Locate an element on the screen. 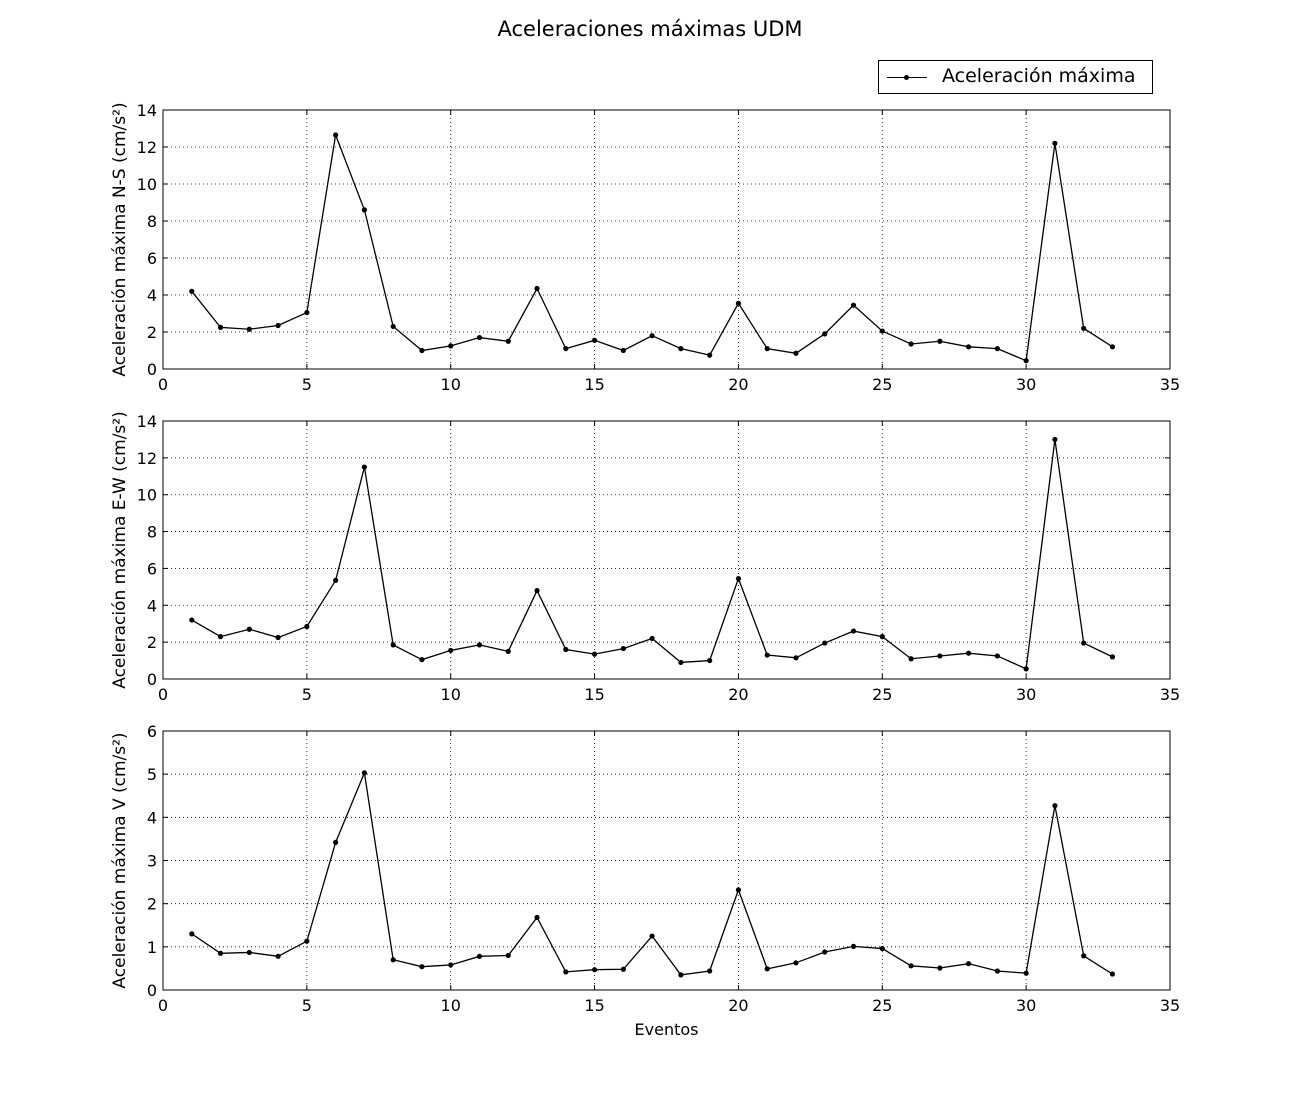 This screenshot has width=1300, height=1100. x-tick-label-ns: 5 is located at coordinates (307, 384).